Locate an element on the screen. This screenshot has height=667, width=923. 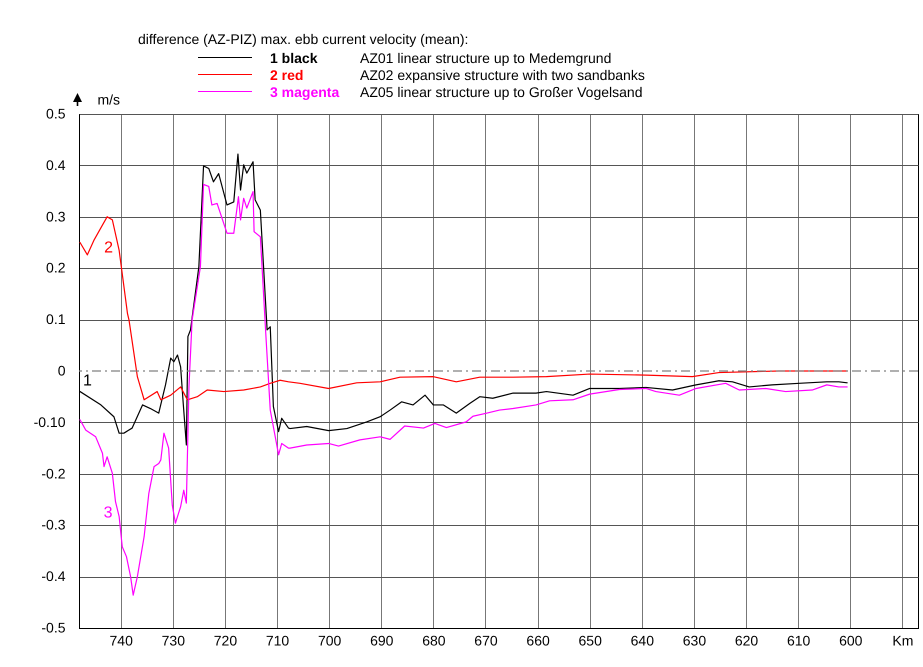
x-tick-label: 610 is located at coordinates (798, 640).